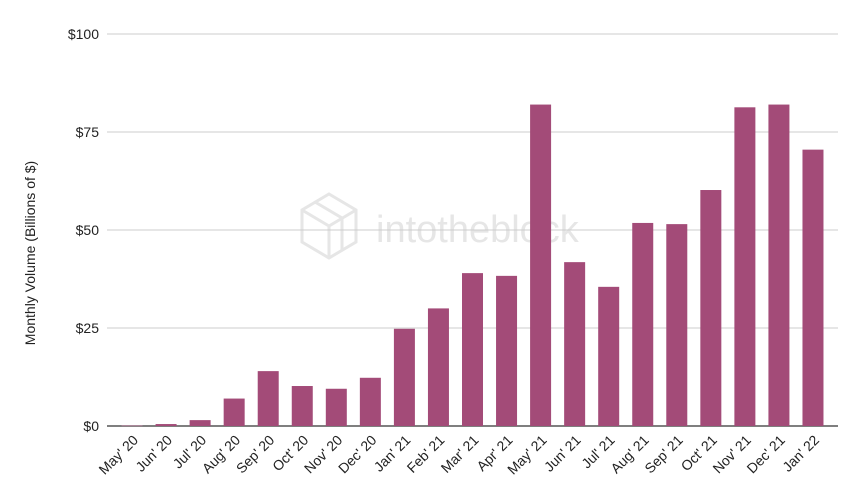 Image resolution: width=850 pixels, height=494 pixels. Describe the element at coordinates (88, 328) in the screenshot. I see `y-tick-label: $25` at that location.